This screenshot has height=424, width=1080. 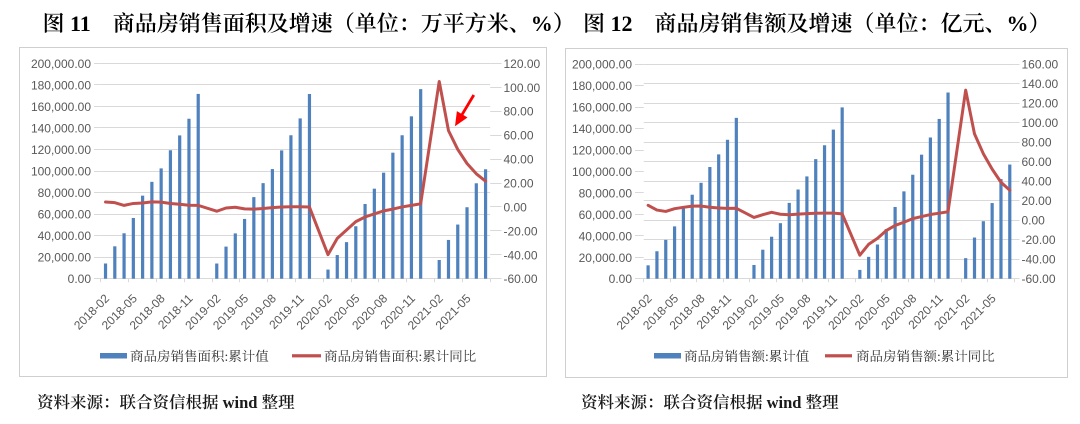 I want to click on svg-text: 160.00, so click(x=1040, y=65).